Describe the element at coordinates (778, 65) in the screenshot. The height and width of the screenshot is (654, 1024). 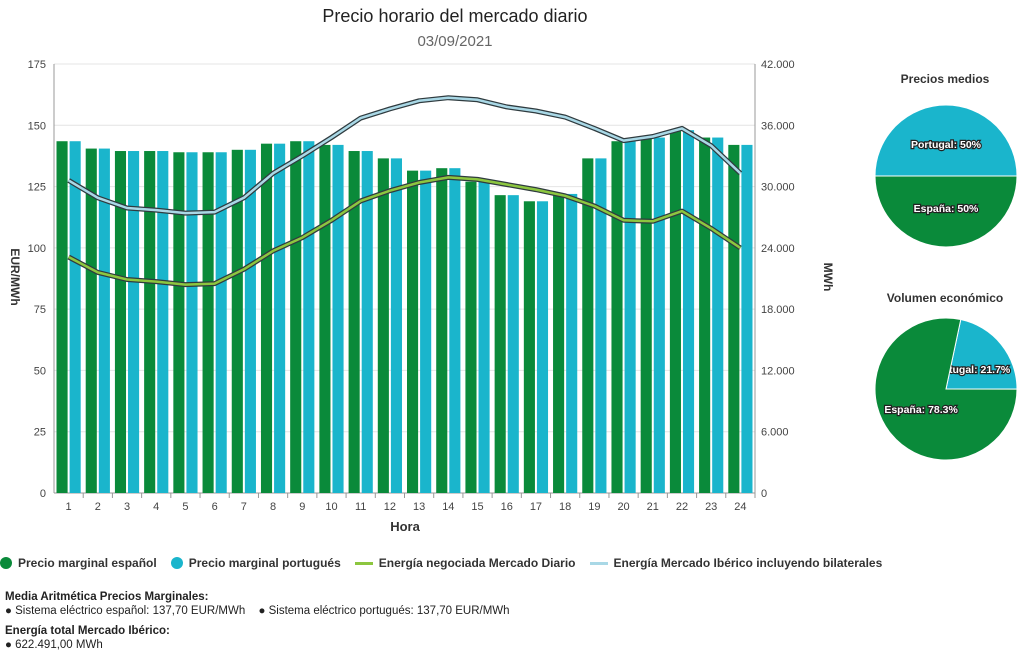
I see `y2-tick-label: 42.000` at that location.